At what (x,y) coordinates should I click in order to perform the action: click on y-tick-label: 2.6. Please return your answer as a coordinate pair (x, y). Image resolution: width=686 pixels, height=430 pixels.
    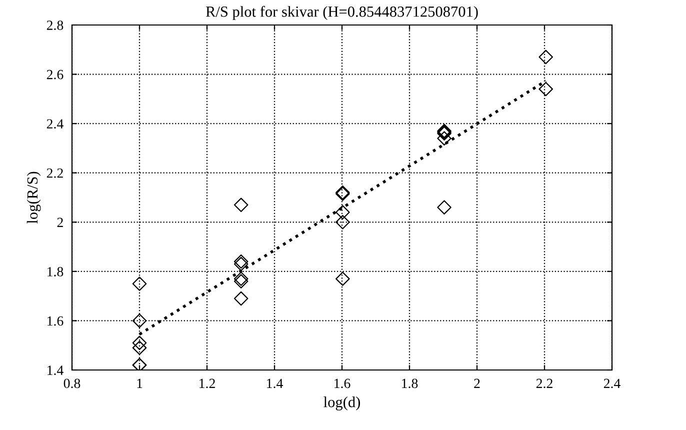
    Looking at the image, I should click on (55, 75).